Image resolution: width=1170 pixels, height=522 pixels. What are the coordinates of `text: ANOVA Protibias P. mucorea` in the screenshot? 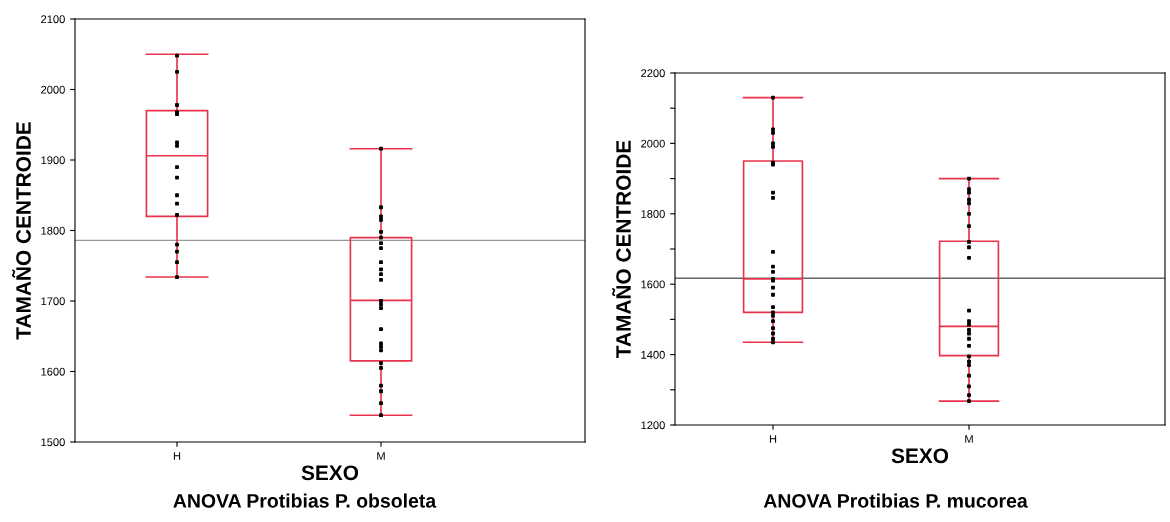 It's located at (895, 500).